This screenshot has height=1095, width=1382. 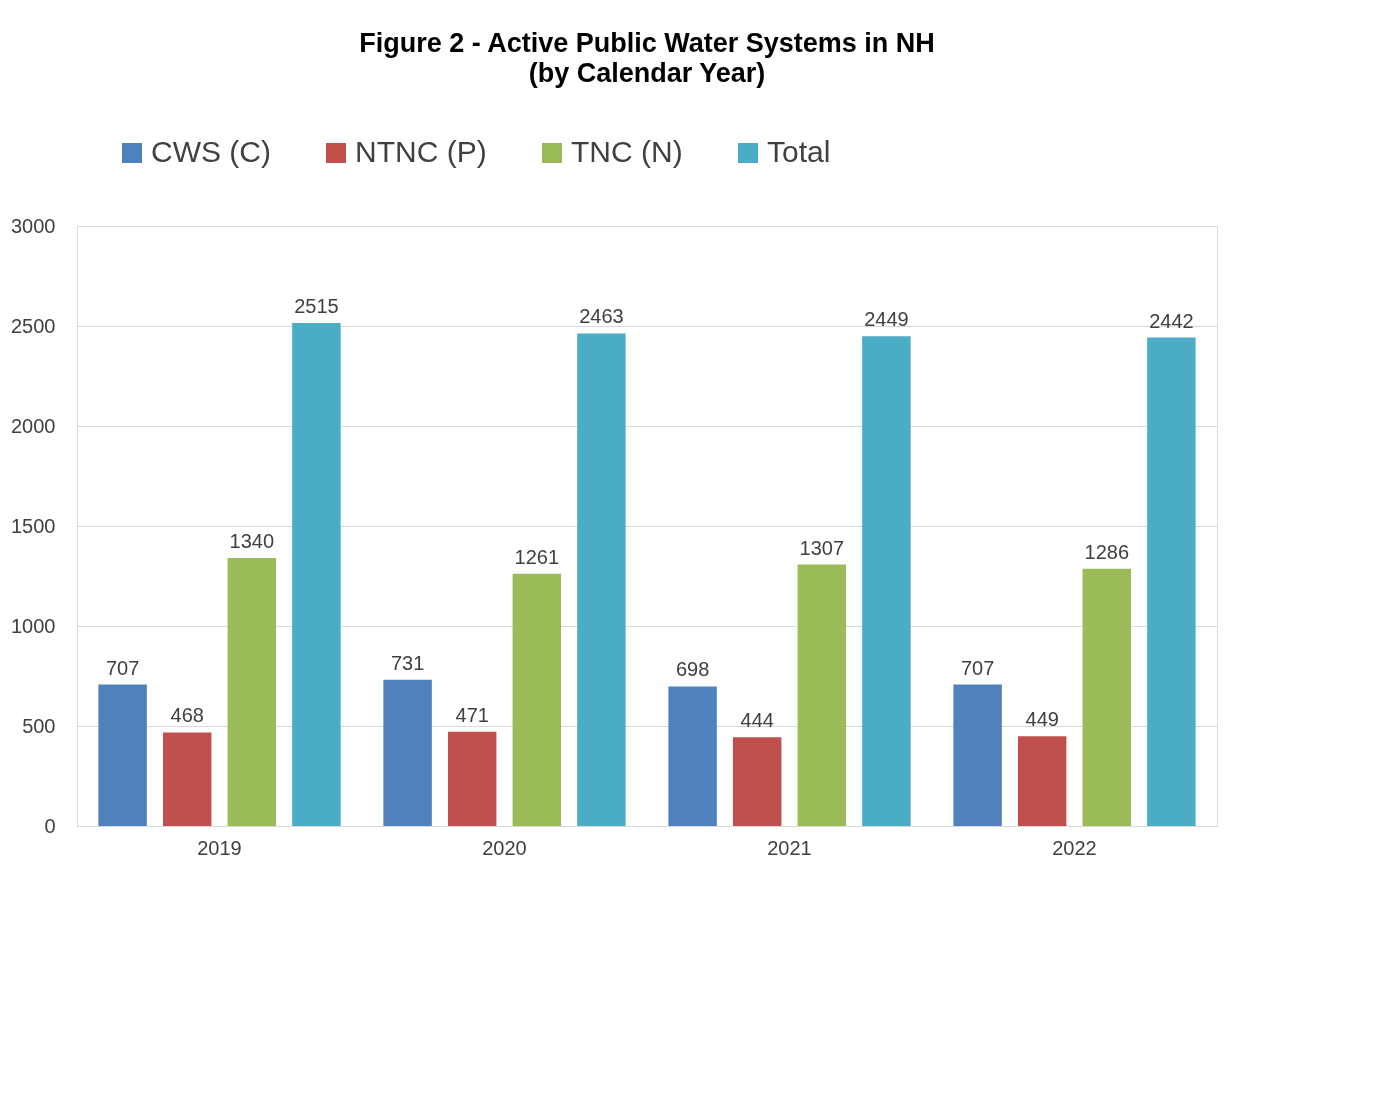 What do you see at coordinates (601, 316) in the screenshot?
I see `data-label: 2463` at bounding box center [601, 316].